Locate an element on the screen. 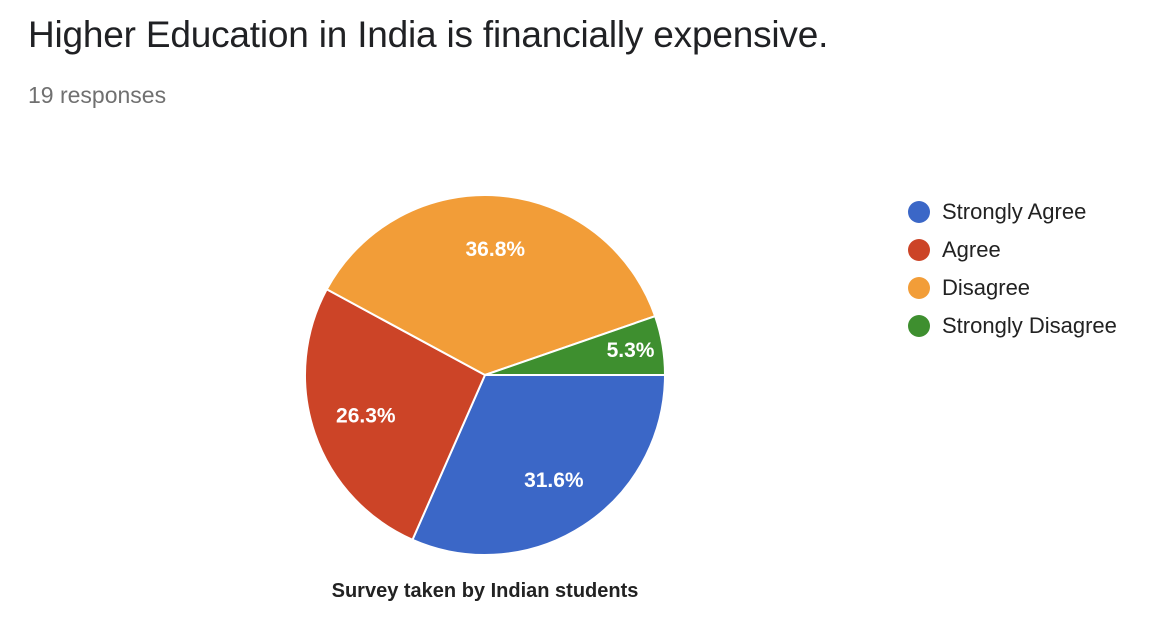 This screenshot has height=626, width=1164. pie-slice-agree is located at coordinates (395, 414).